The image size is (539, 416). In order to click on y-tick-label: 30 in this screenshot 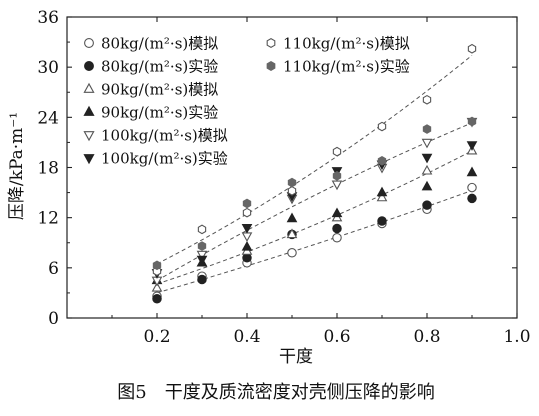, I will do `click(48, 68)`.